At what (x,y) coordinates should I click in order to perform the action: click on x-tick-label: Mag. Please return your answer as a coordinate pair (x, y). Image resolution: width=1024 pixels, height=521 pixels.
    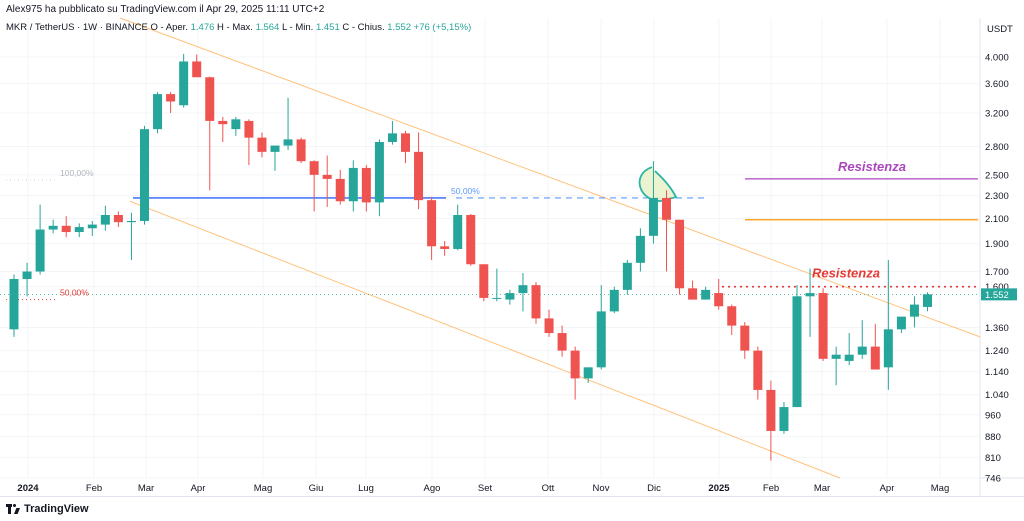
    Looking at the image, I should click on (940, 488).